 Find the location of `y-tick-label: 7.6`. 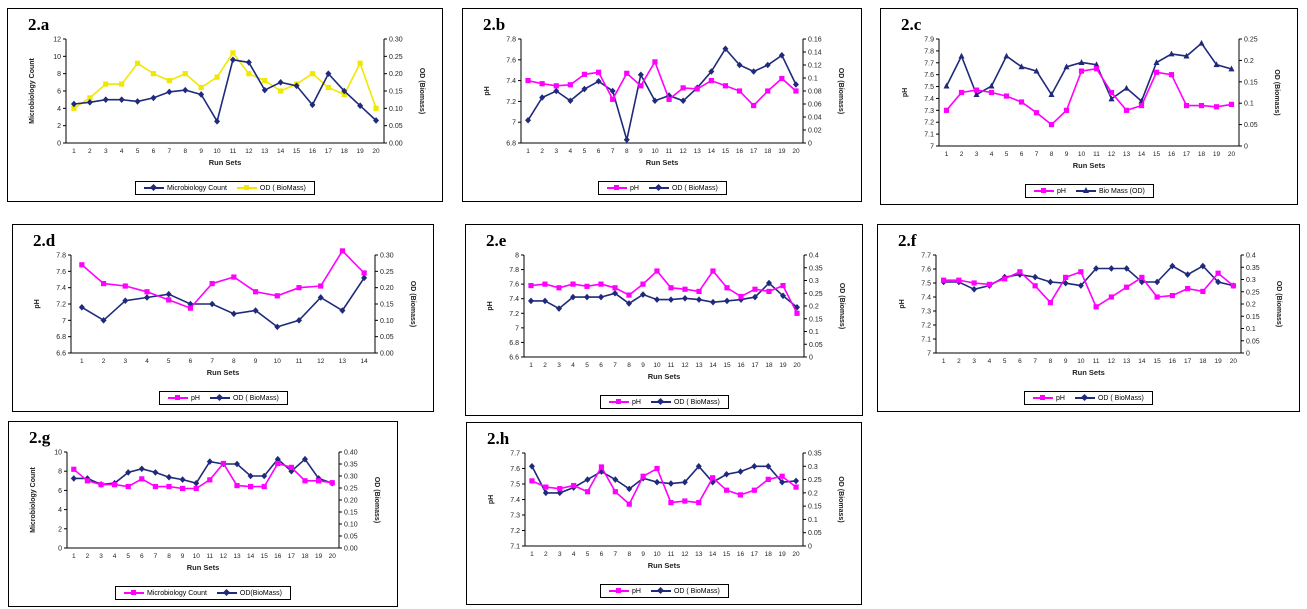

y-tick-label: 7.6 is located at coordinates (514, 285).